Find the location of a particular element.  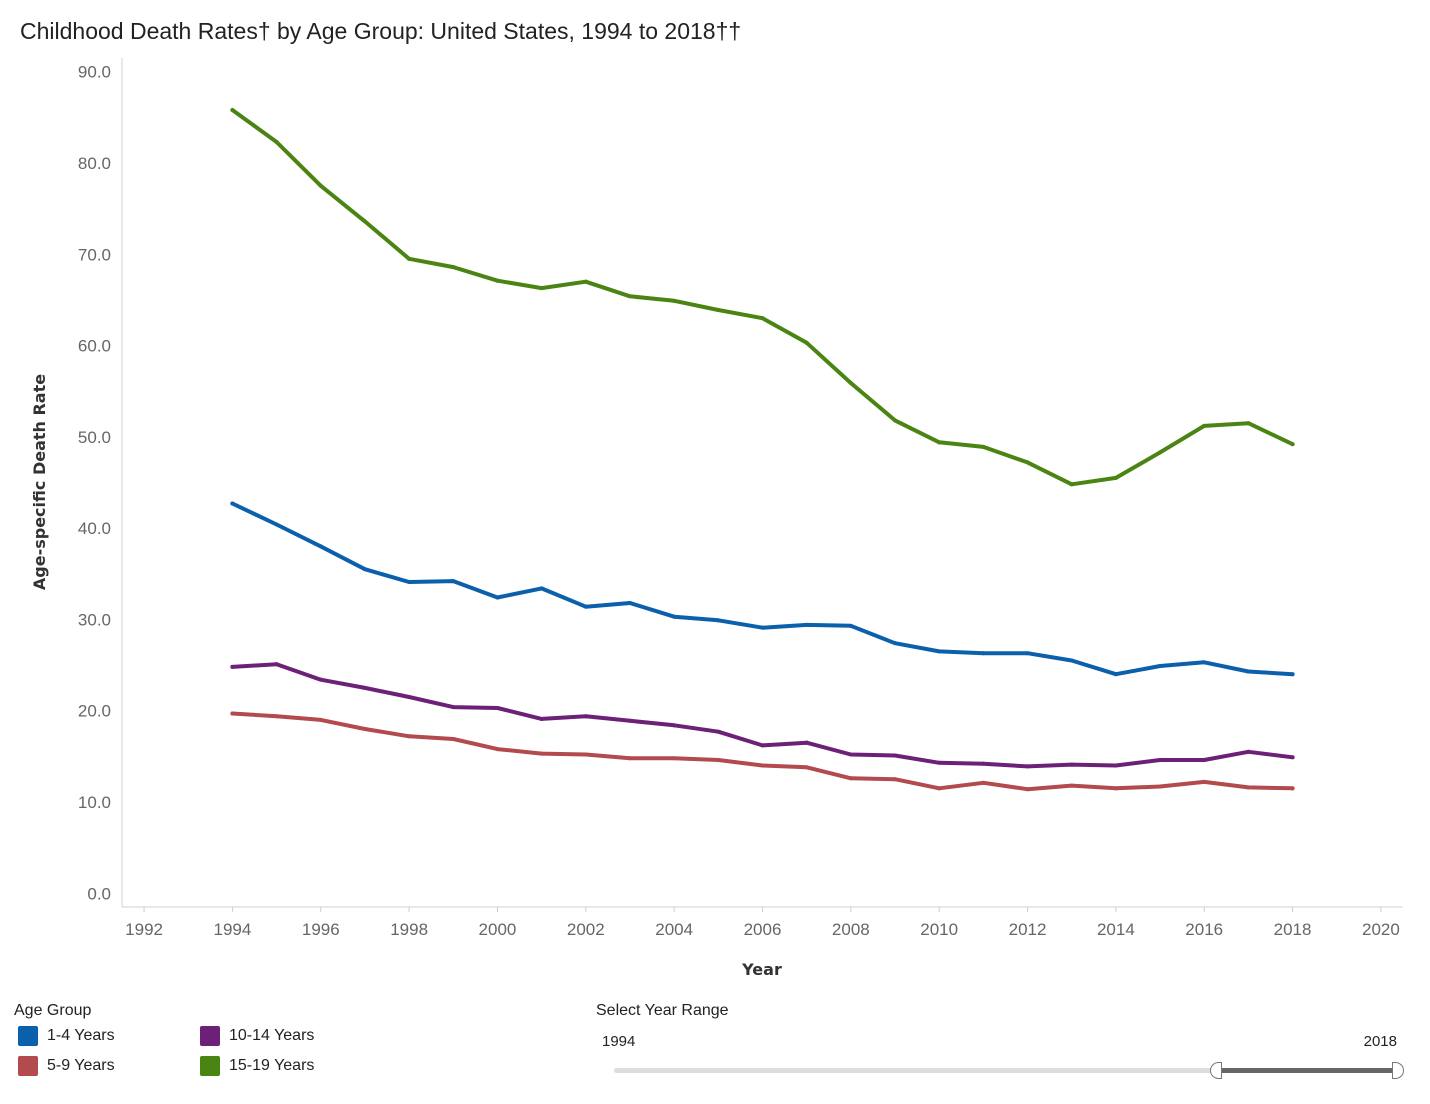

legend-item-1-4-years: 1-4 Years is located at coordinates (66, 1036).